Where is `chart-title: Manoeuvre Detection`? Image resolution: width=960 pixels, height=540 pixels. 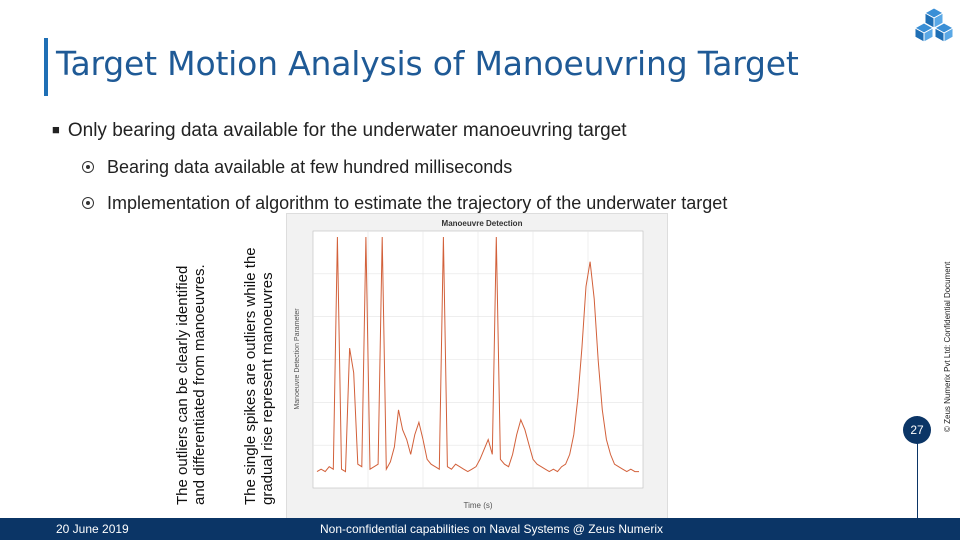
chart-title: Manoeuvre Detection is located at coordinates (482, 223).